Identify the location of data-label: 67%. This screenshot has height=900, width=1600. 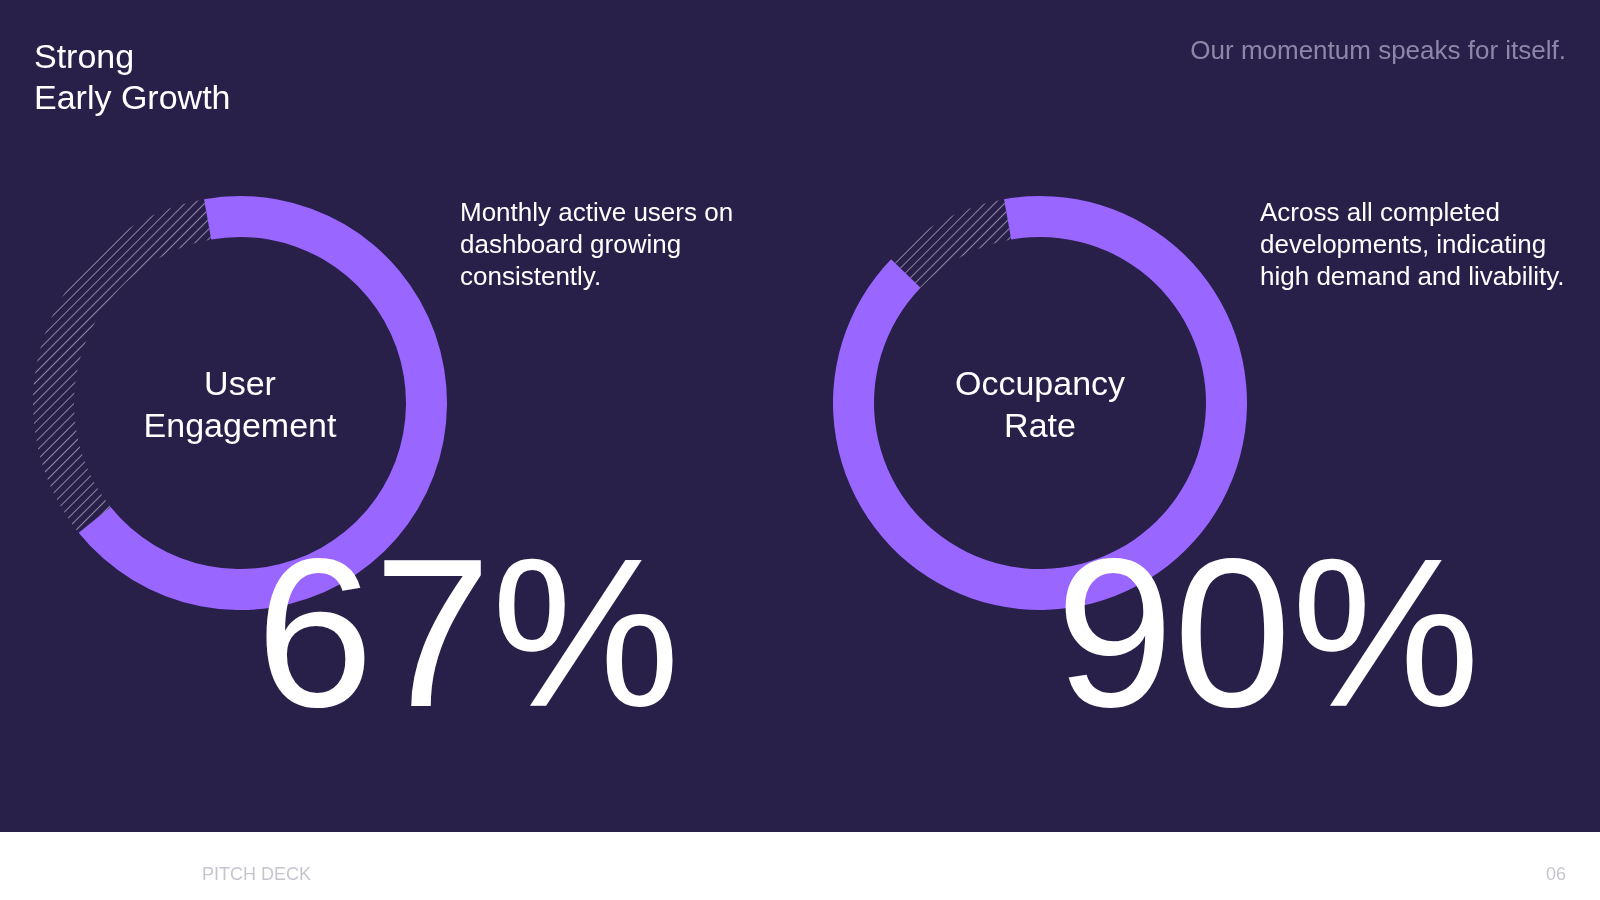
(467, 632).